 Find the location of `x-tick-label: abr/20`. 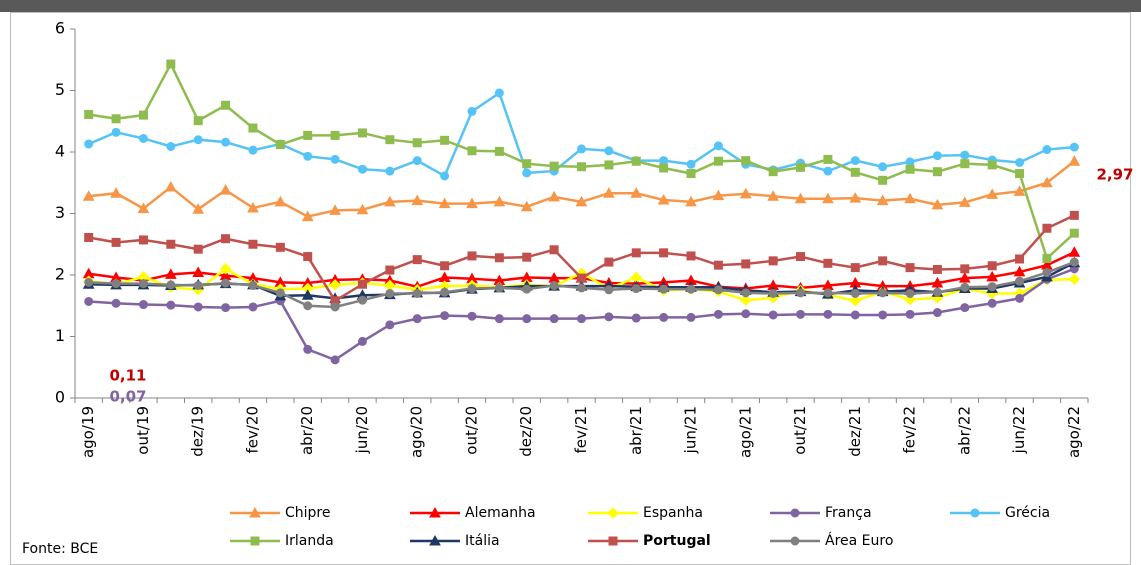

x-tick-label: abr/20 is located at coordinates (307, 430).